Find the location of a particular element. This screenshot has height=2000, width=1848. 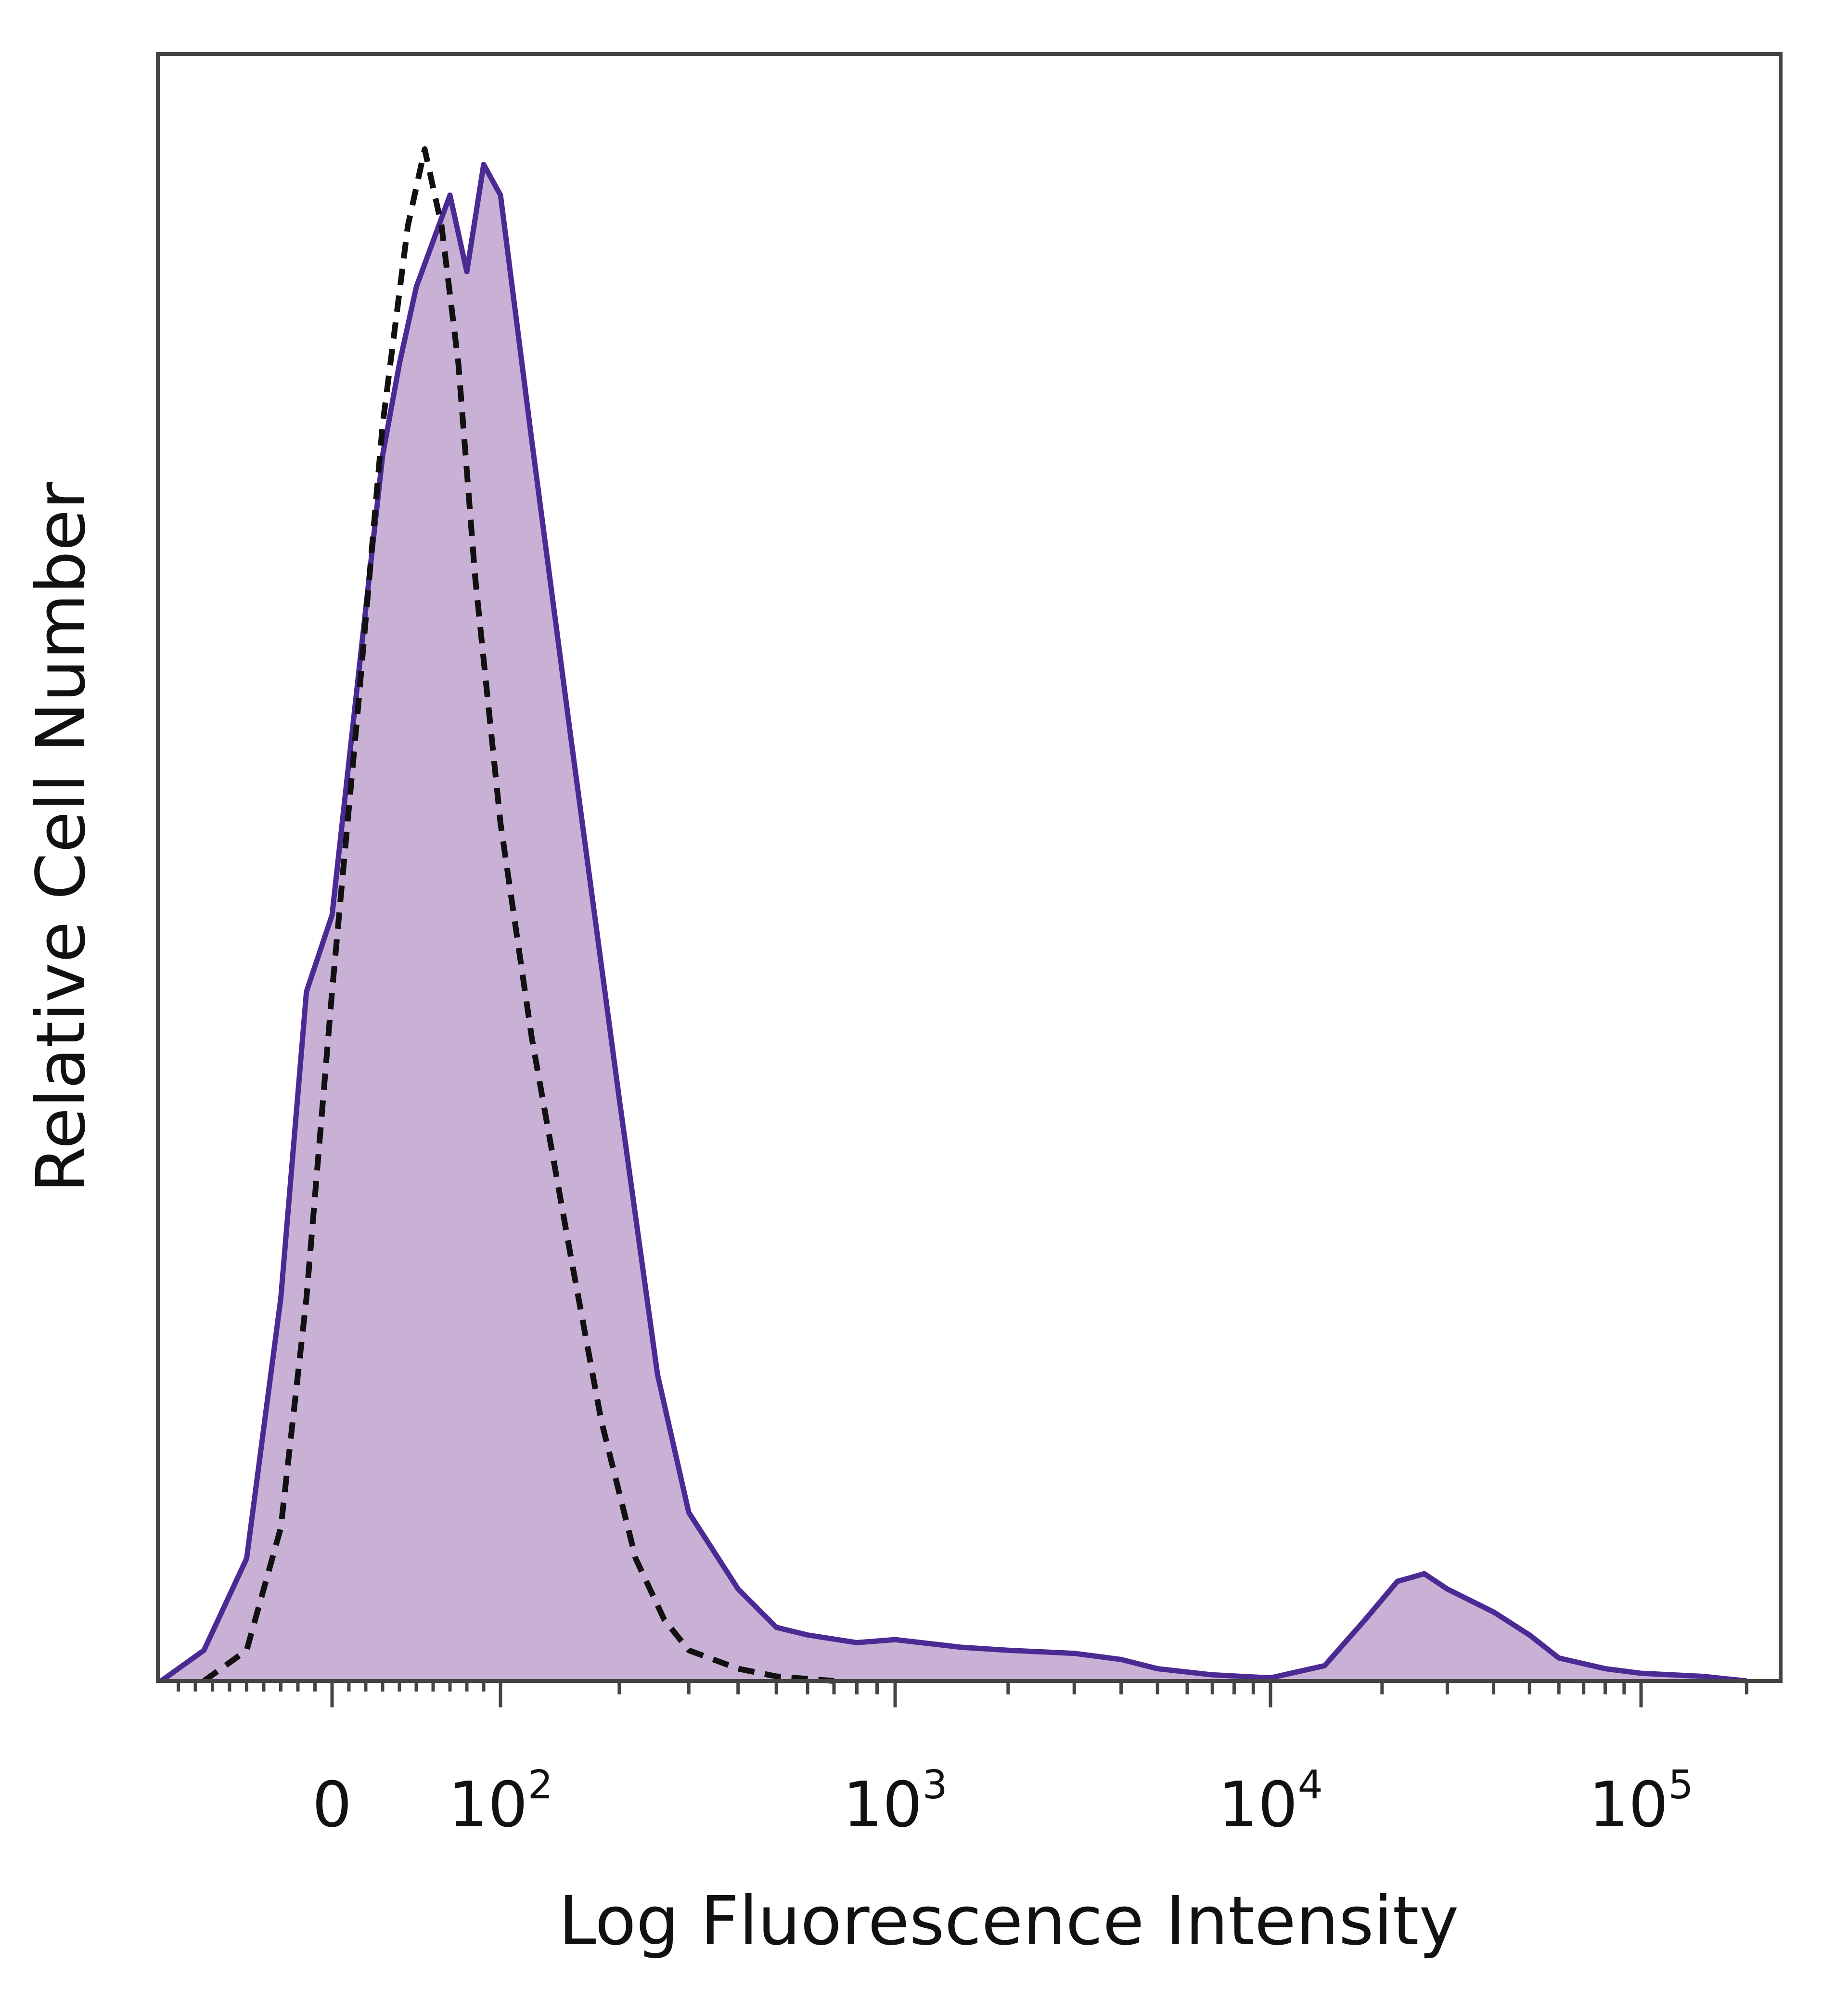

x-tick-label: 102 is located at coordinates (500, 1801).